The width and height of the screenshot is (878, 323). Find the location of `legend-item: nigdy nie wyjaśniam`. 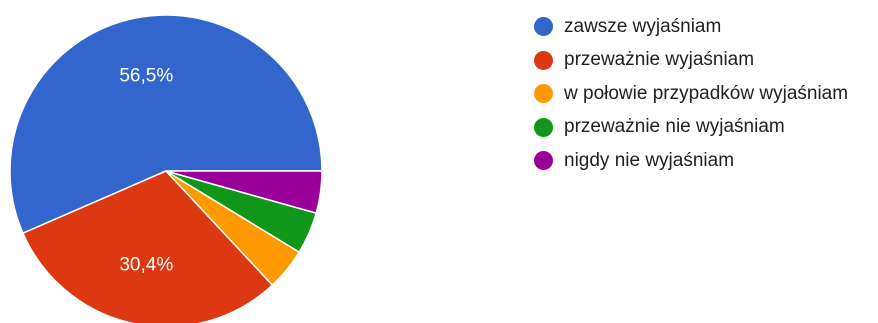

legend-item: nigdy nie wyjaśniam is located at coordinates (691, 161).